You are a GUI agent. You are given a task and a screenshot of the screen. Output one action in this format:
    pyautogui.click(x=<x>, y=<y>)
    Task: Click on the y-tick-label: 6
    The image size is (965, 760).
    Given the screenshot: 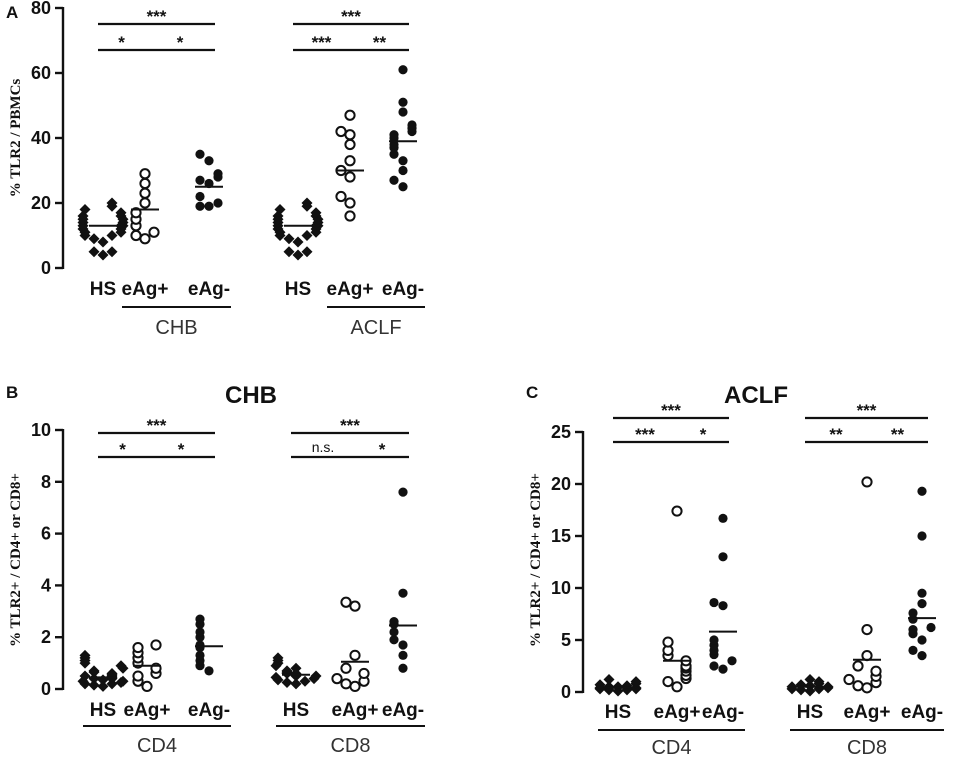 What is the action you would take?
    pyautogui.click(x=46, y=534)
    